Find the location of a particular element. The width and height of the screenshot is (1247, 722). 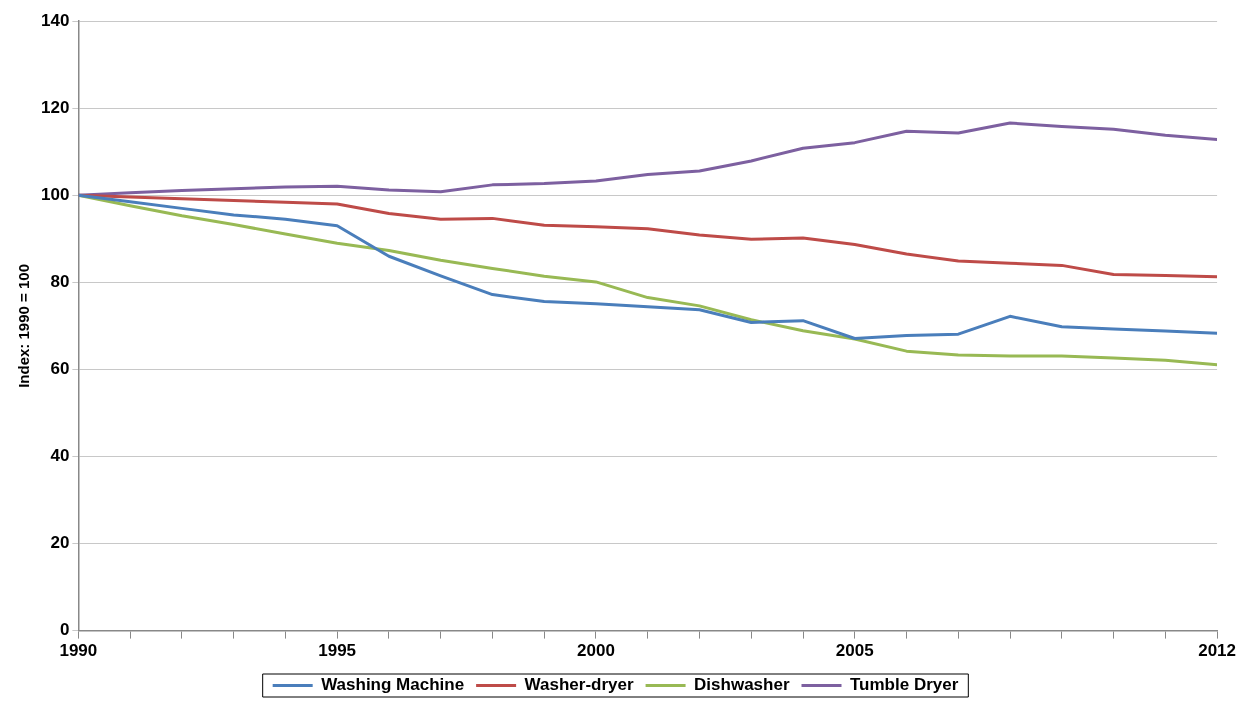

y-tick-label: 100 is located at coordinates (55, 194).